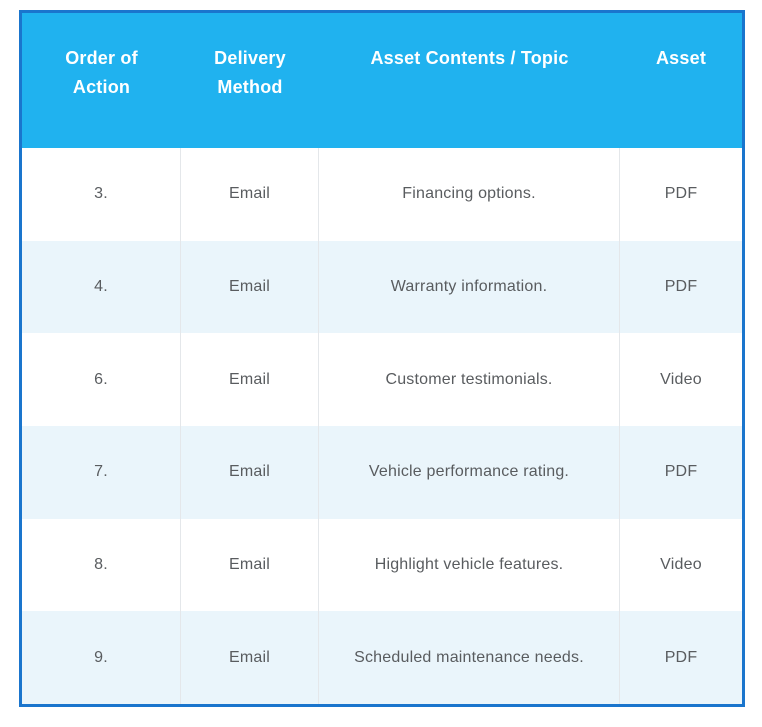 Image resolution: width=762 pixels, height=727 pixels. I want to click on cell-order: 9., so click(101, 657).